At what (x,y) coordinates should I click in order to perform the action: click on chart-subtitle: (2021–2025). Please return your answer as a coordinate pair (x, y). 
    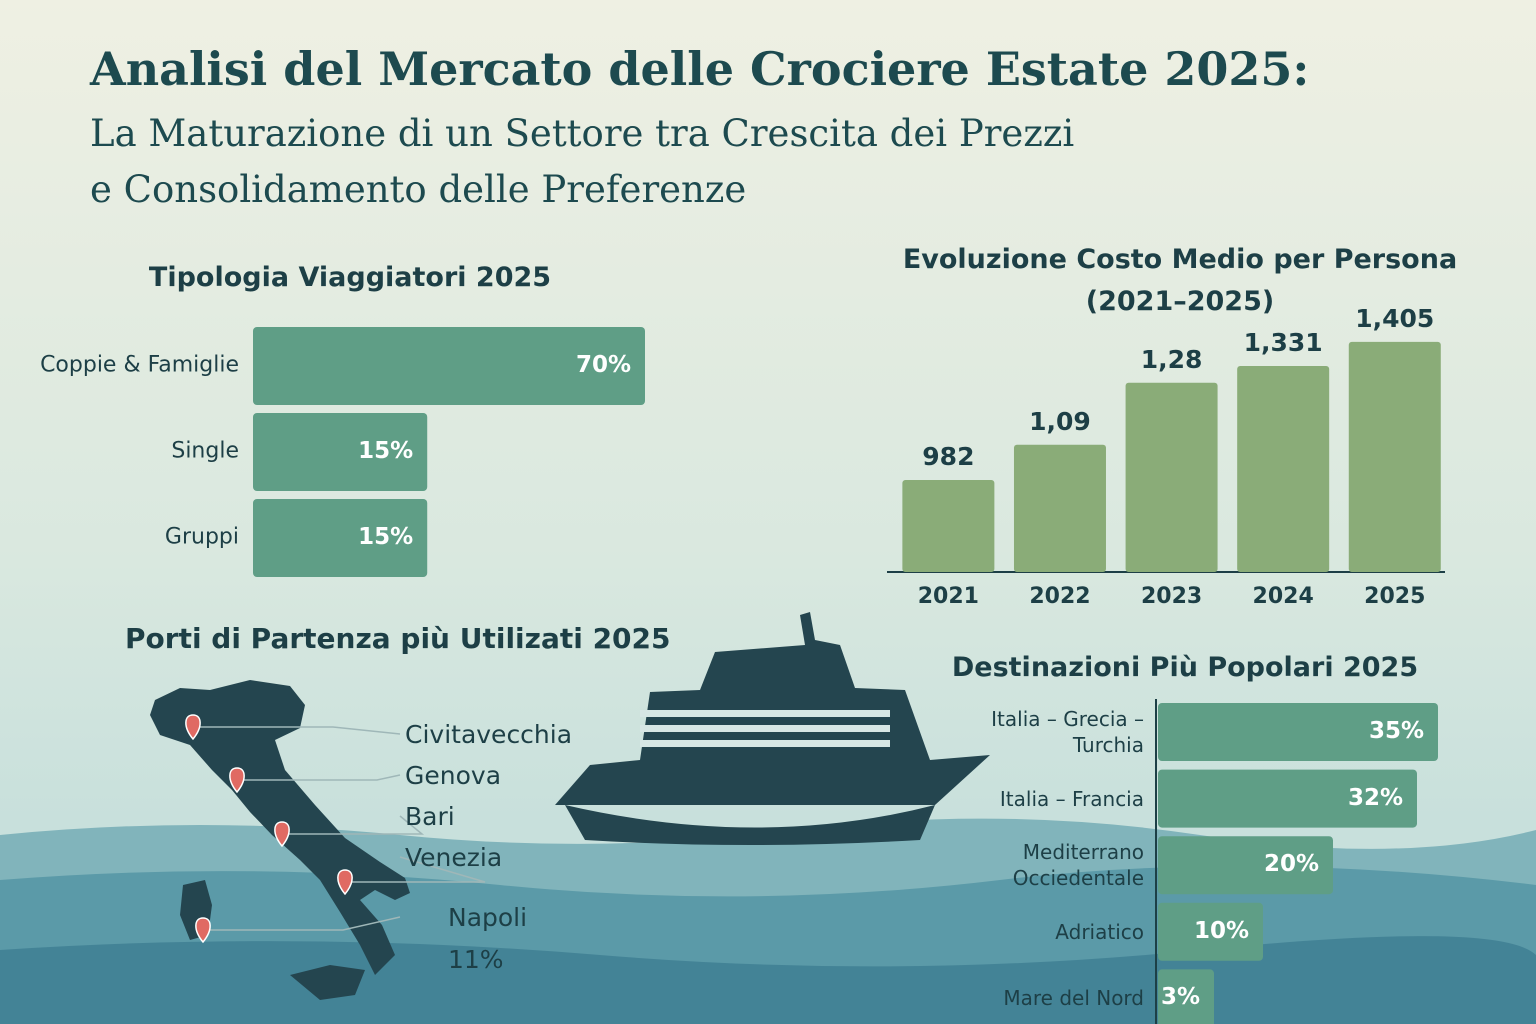
    Looking at the image, I should click on (1180, 301).